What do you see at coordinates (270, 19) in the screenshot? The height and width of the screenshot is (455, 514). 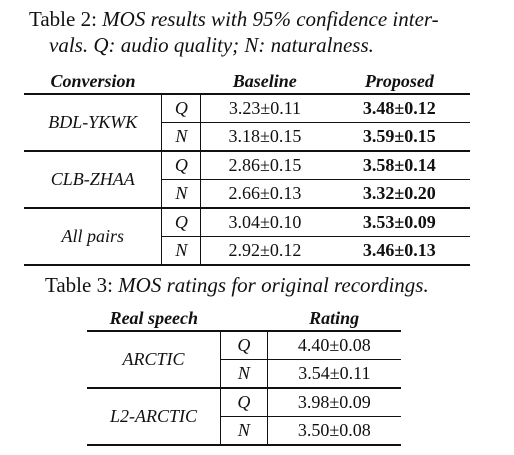 I see `table2-caption-line1: MOS results with 95% confidence inter-` at bounding box center [270, 19].